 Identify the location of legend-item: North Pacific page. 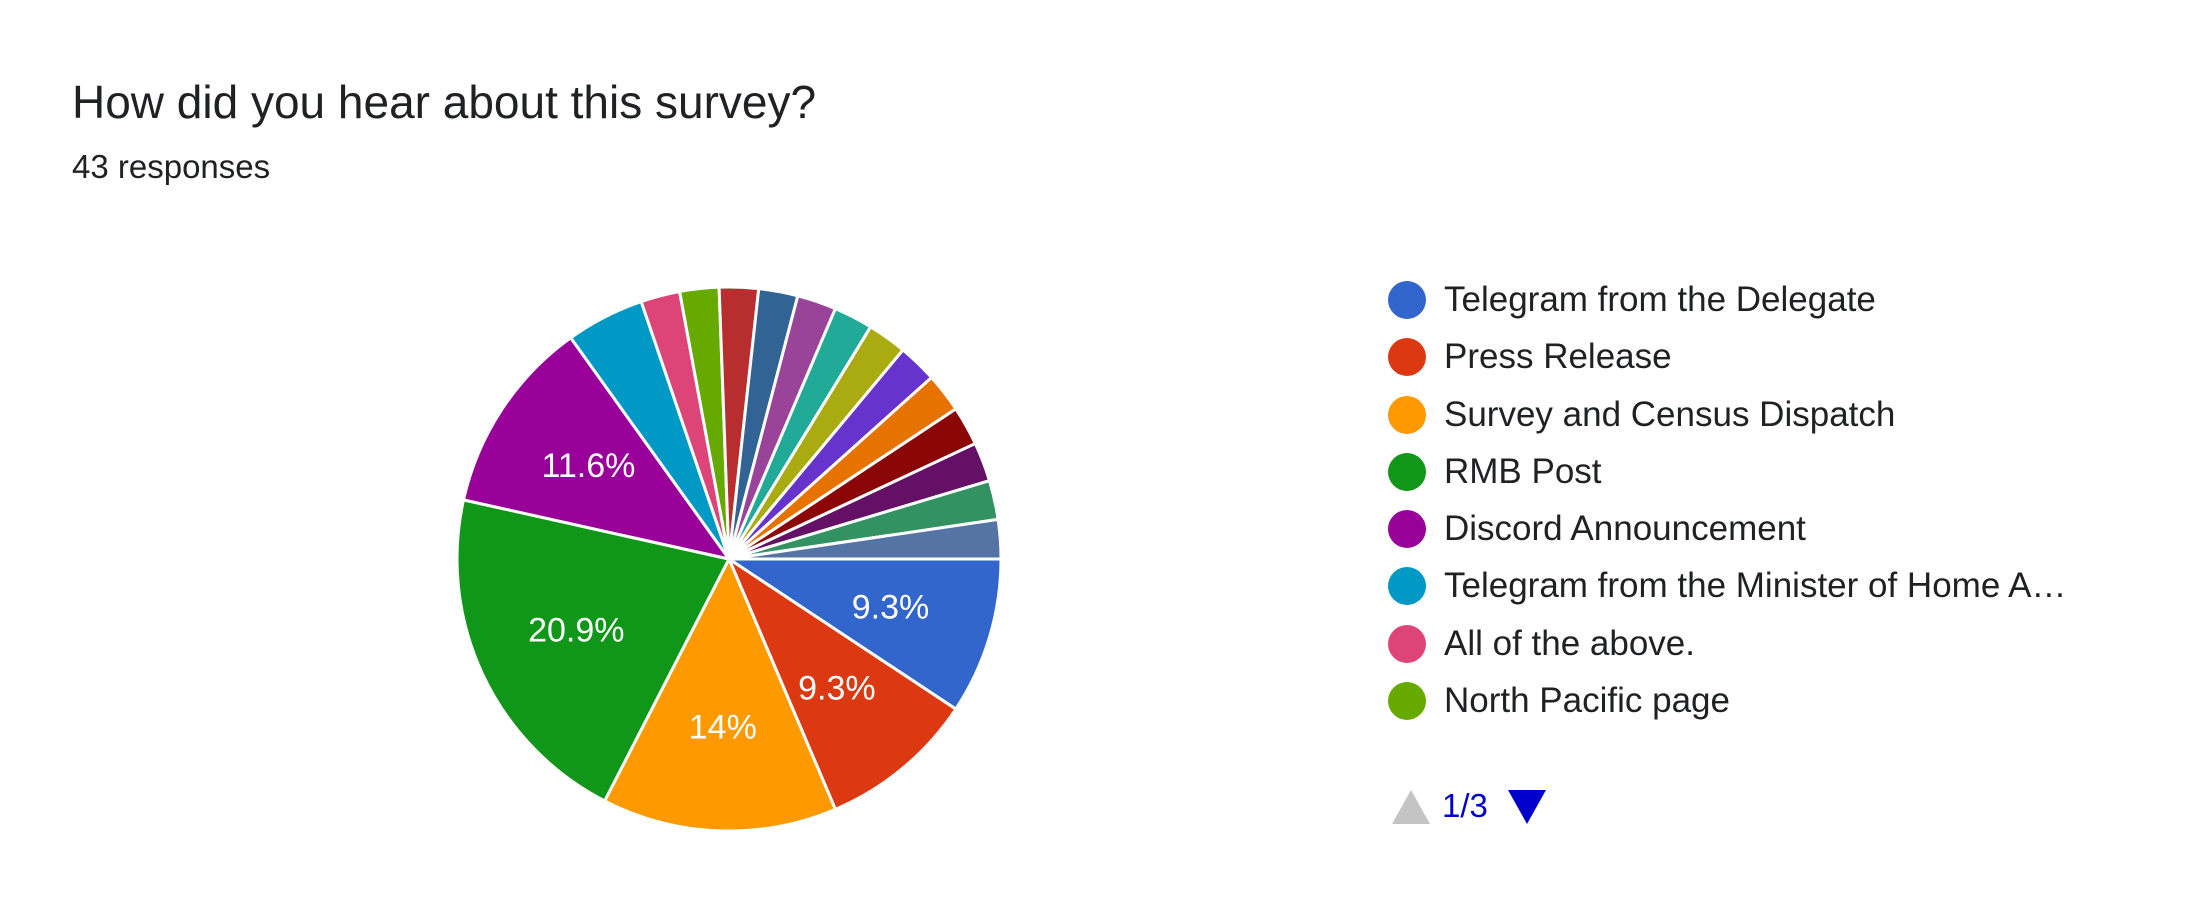
(1768, 704).